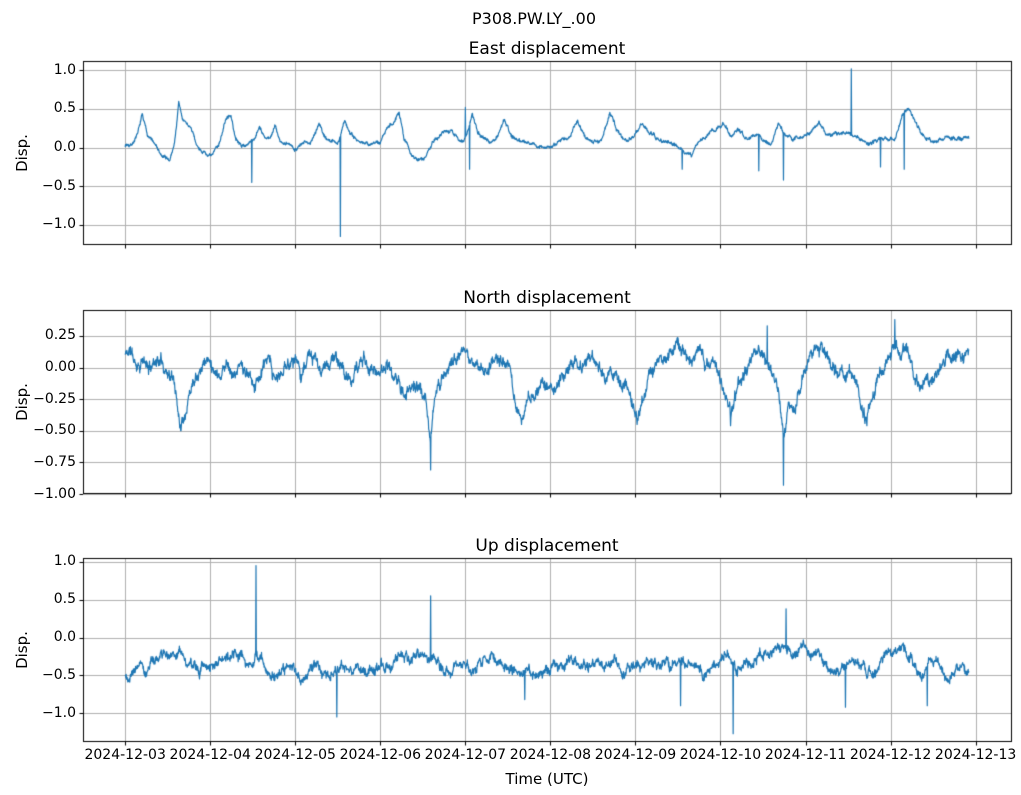 The image size is (1021, 795). What do you see at coordinates (210, 755) in the screenshot?
I see `x-tick-label: 2024-12-04` at bounding box center [210, 755].